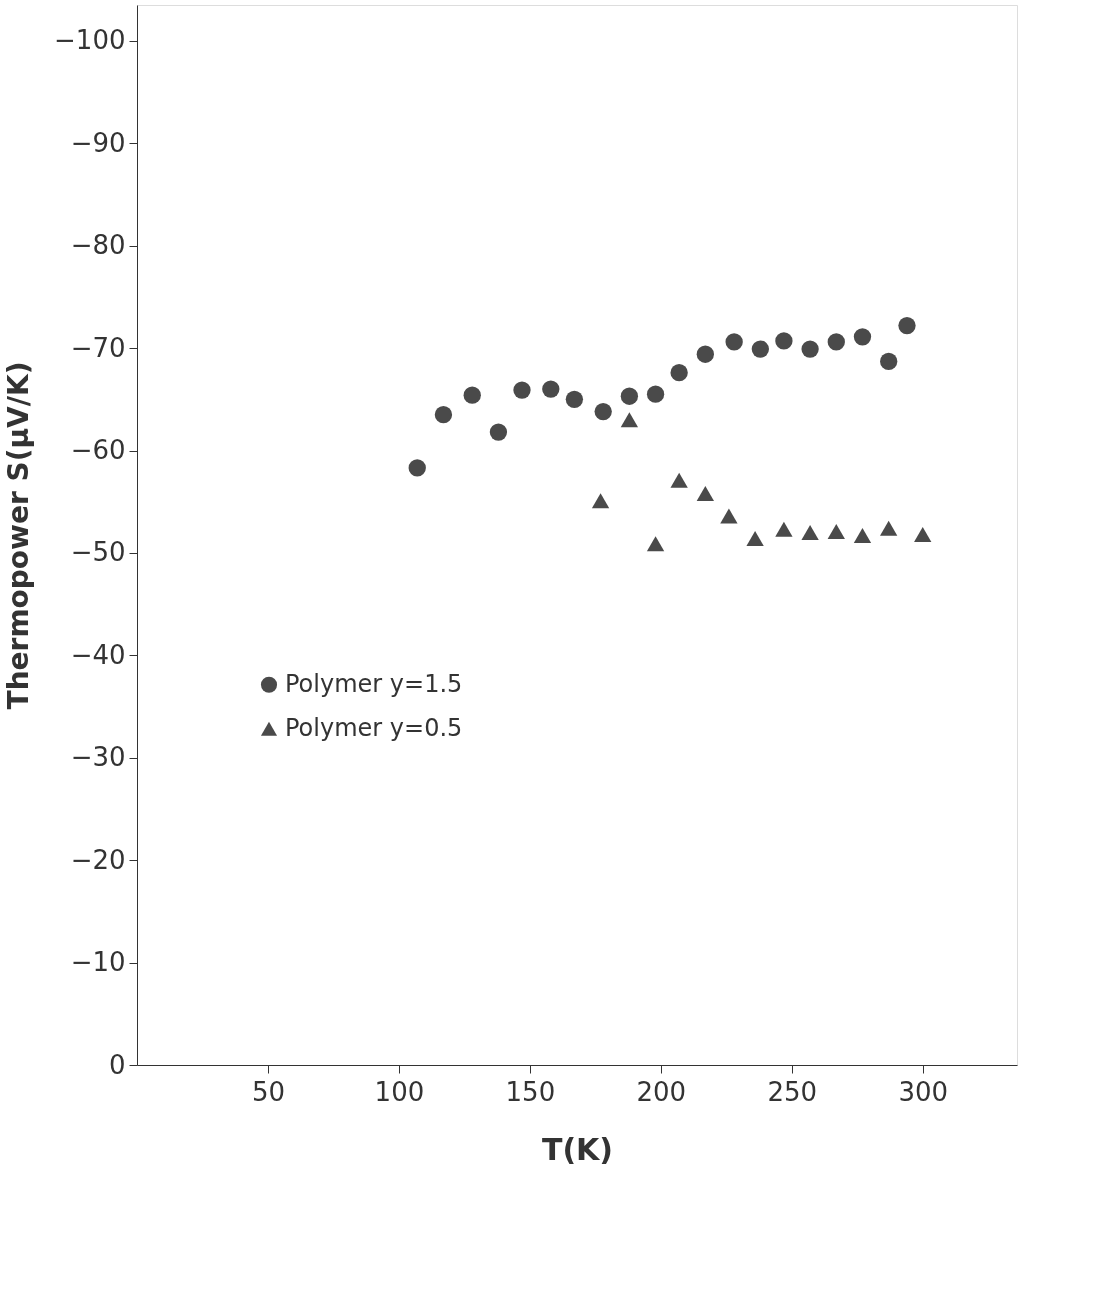 The width and height of the screenshot is (1099, 1291). Describe the element at coordinates (374, 727) in the screenshot. I see `legend-label: Polymer y=0.5` at that location.